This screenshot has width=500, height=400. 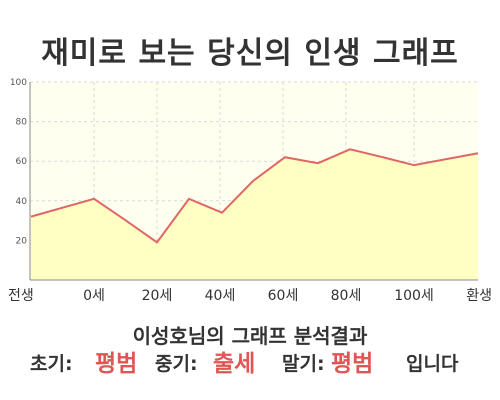 I want to click on y-tick-label: 20, so click(x=22, y=241).